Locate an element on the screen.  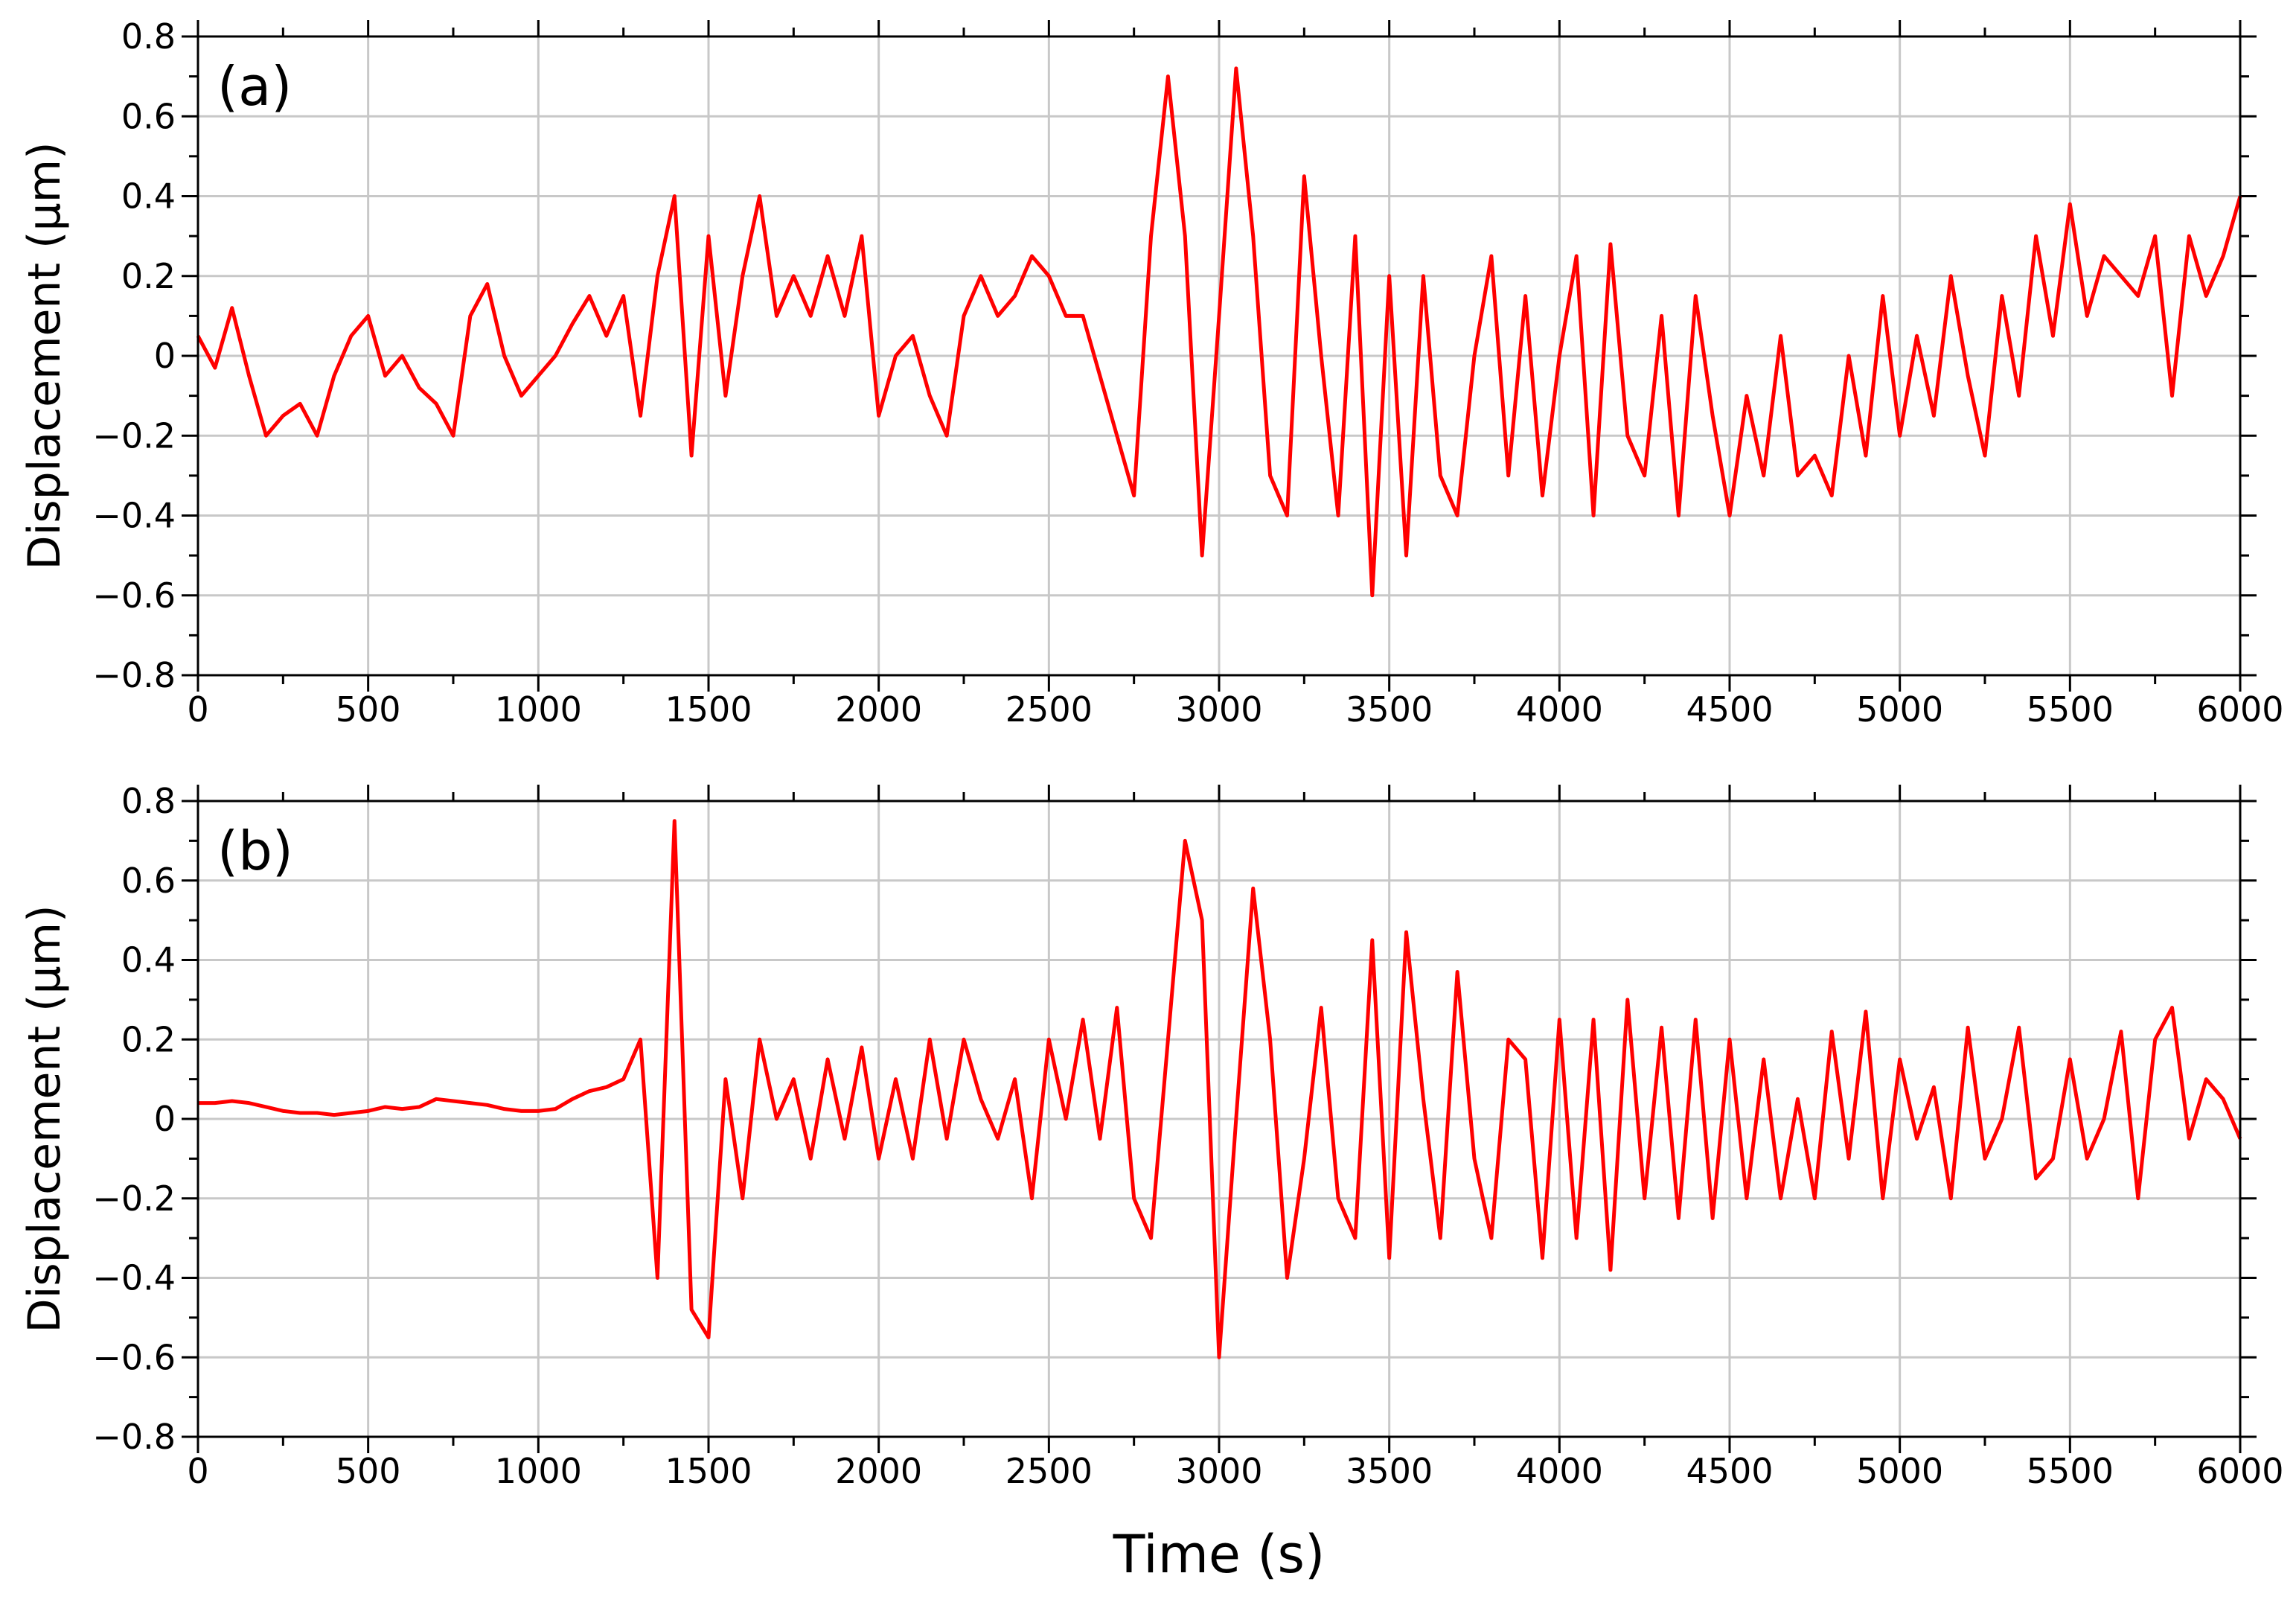
x-axis-label: Time (s) is located at coordinates (1219, 1554).